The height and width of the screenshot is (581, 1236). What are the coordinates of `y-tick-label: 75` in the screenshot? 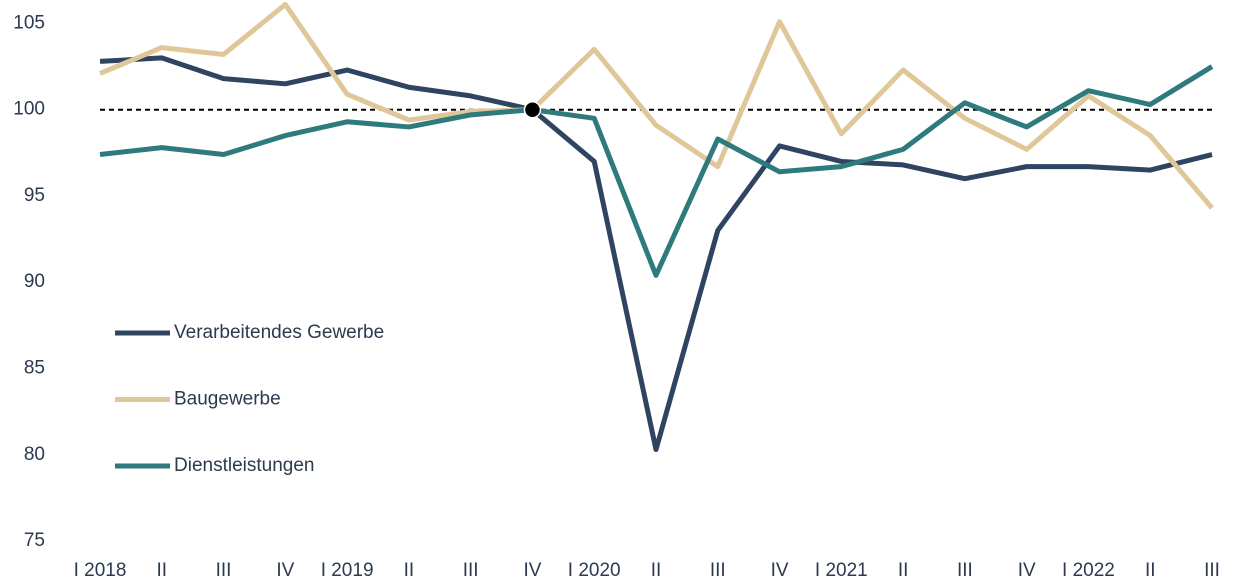 It's located at (34, 540).